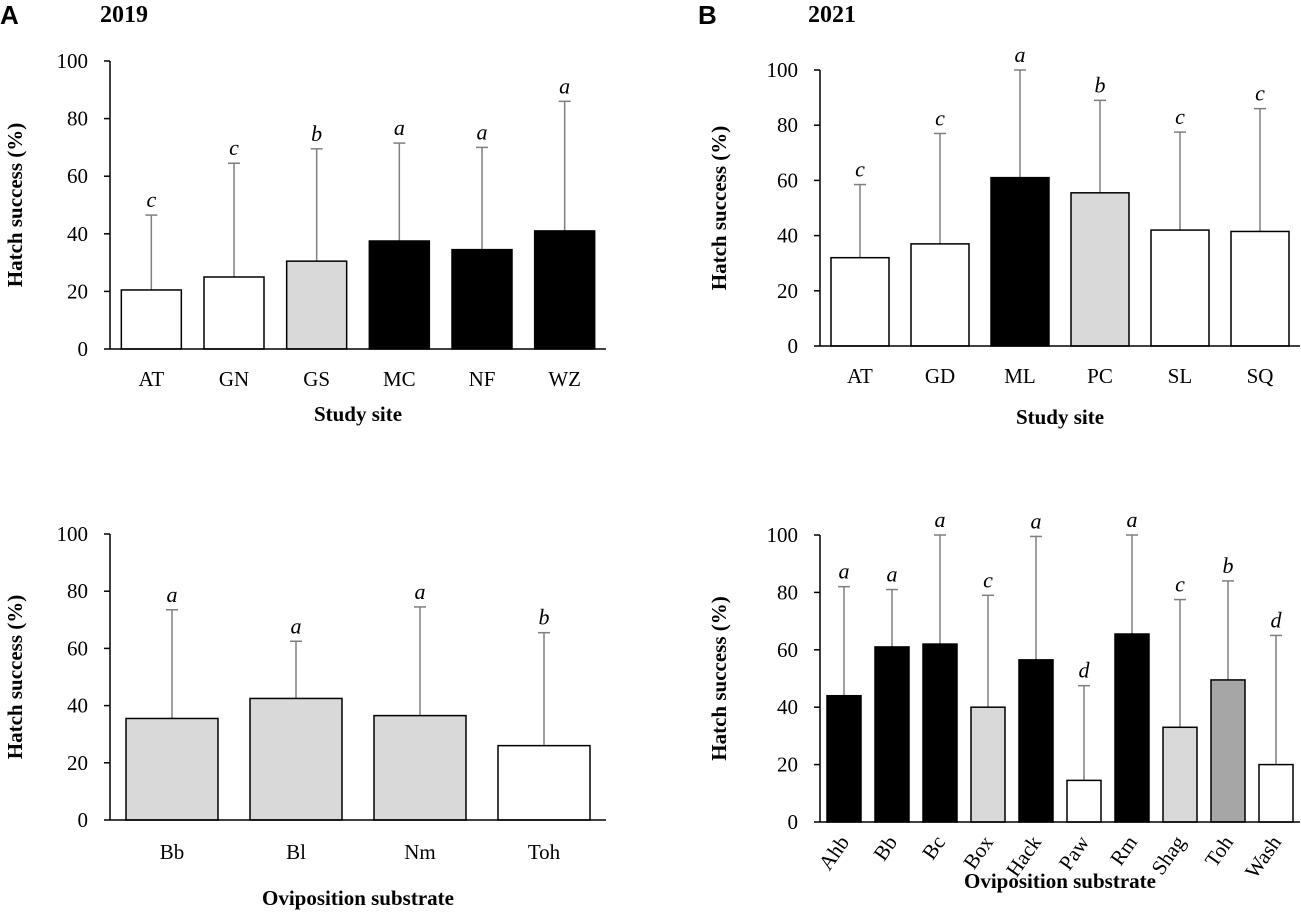 Image resolution: width=1301 pixels, height=921 pixels. What do you see at coordinates (482, 379) in the screenshot?
I see `x-tick-label: NF` at bounding box center [482, 379].